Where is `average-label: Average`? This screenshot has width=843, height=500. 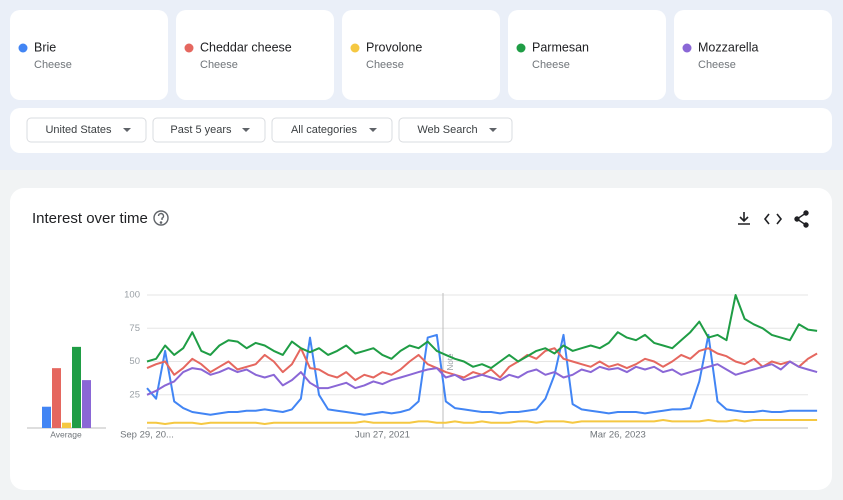 average-label: Average is located at coordinates (66, 434).